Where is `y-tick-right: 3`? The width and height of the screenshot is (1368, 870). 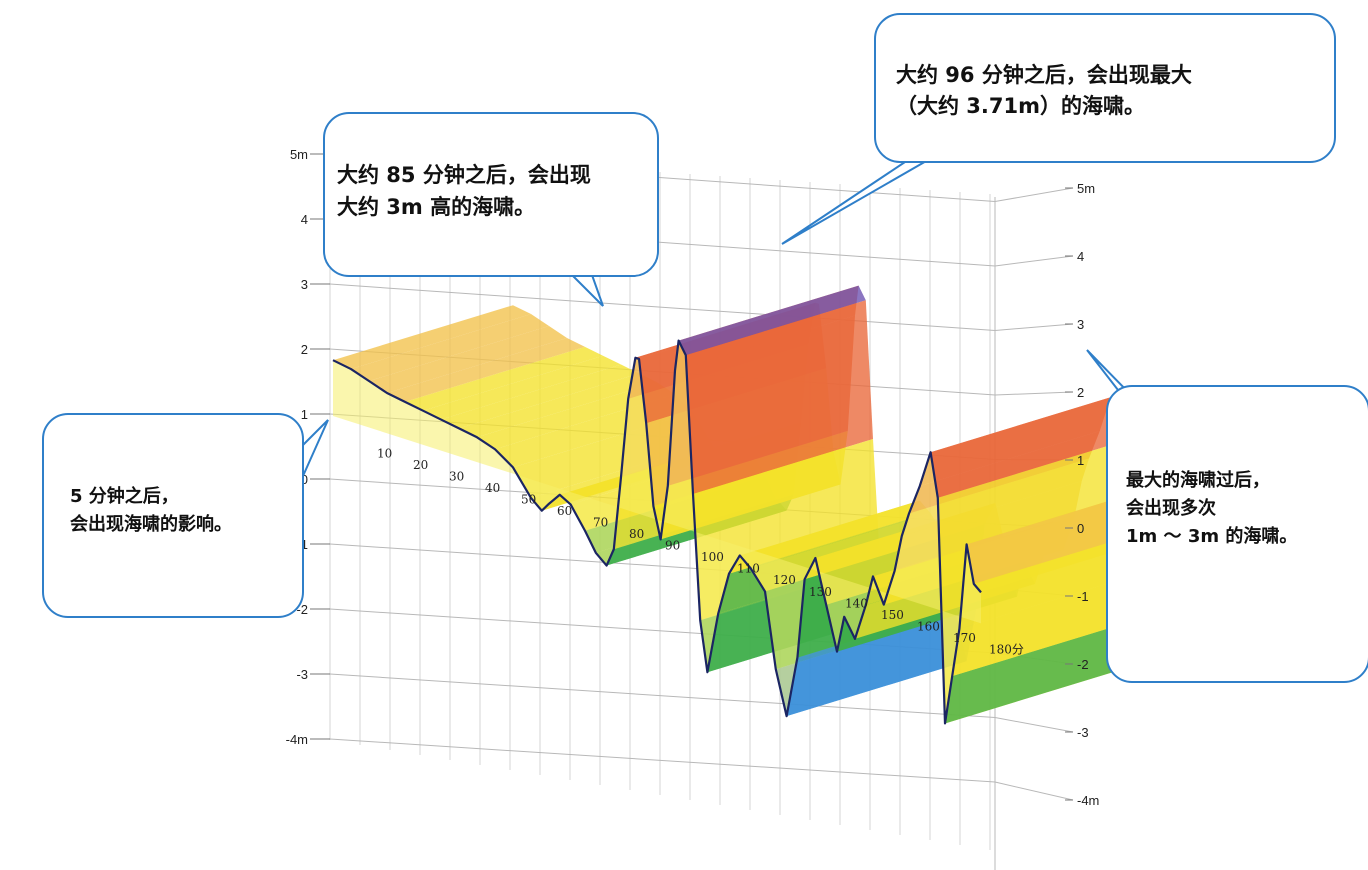
y-tick-right: 3 is located at coordinates (1080, 324).